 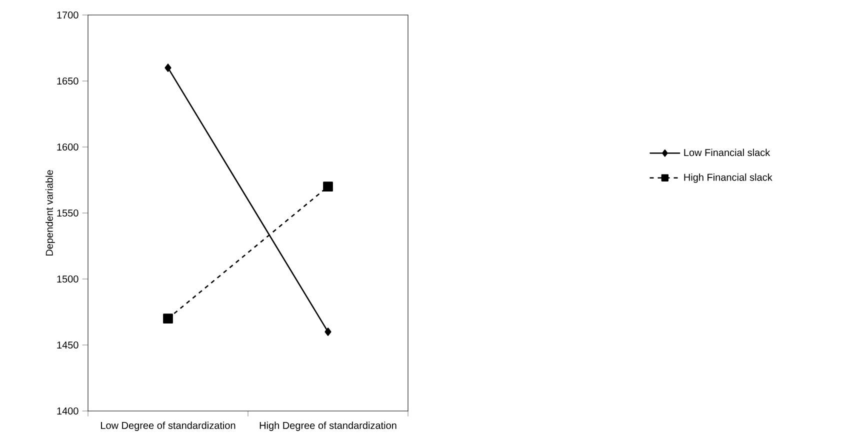 I want to click on x-tick-label: Low Degree of standardization, so click(x=168, y=426).